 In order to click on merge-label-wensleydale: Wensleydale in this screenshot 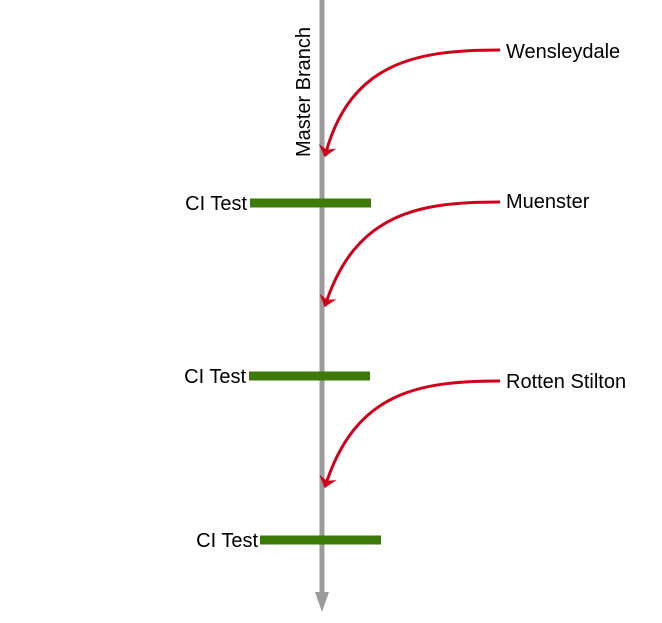, I will do `click(563, 52)`.